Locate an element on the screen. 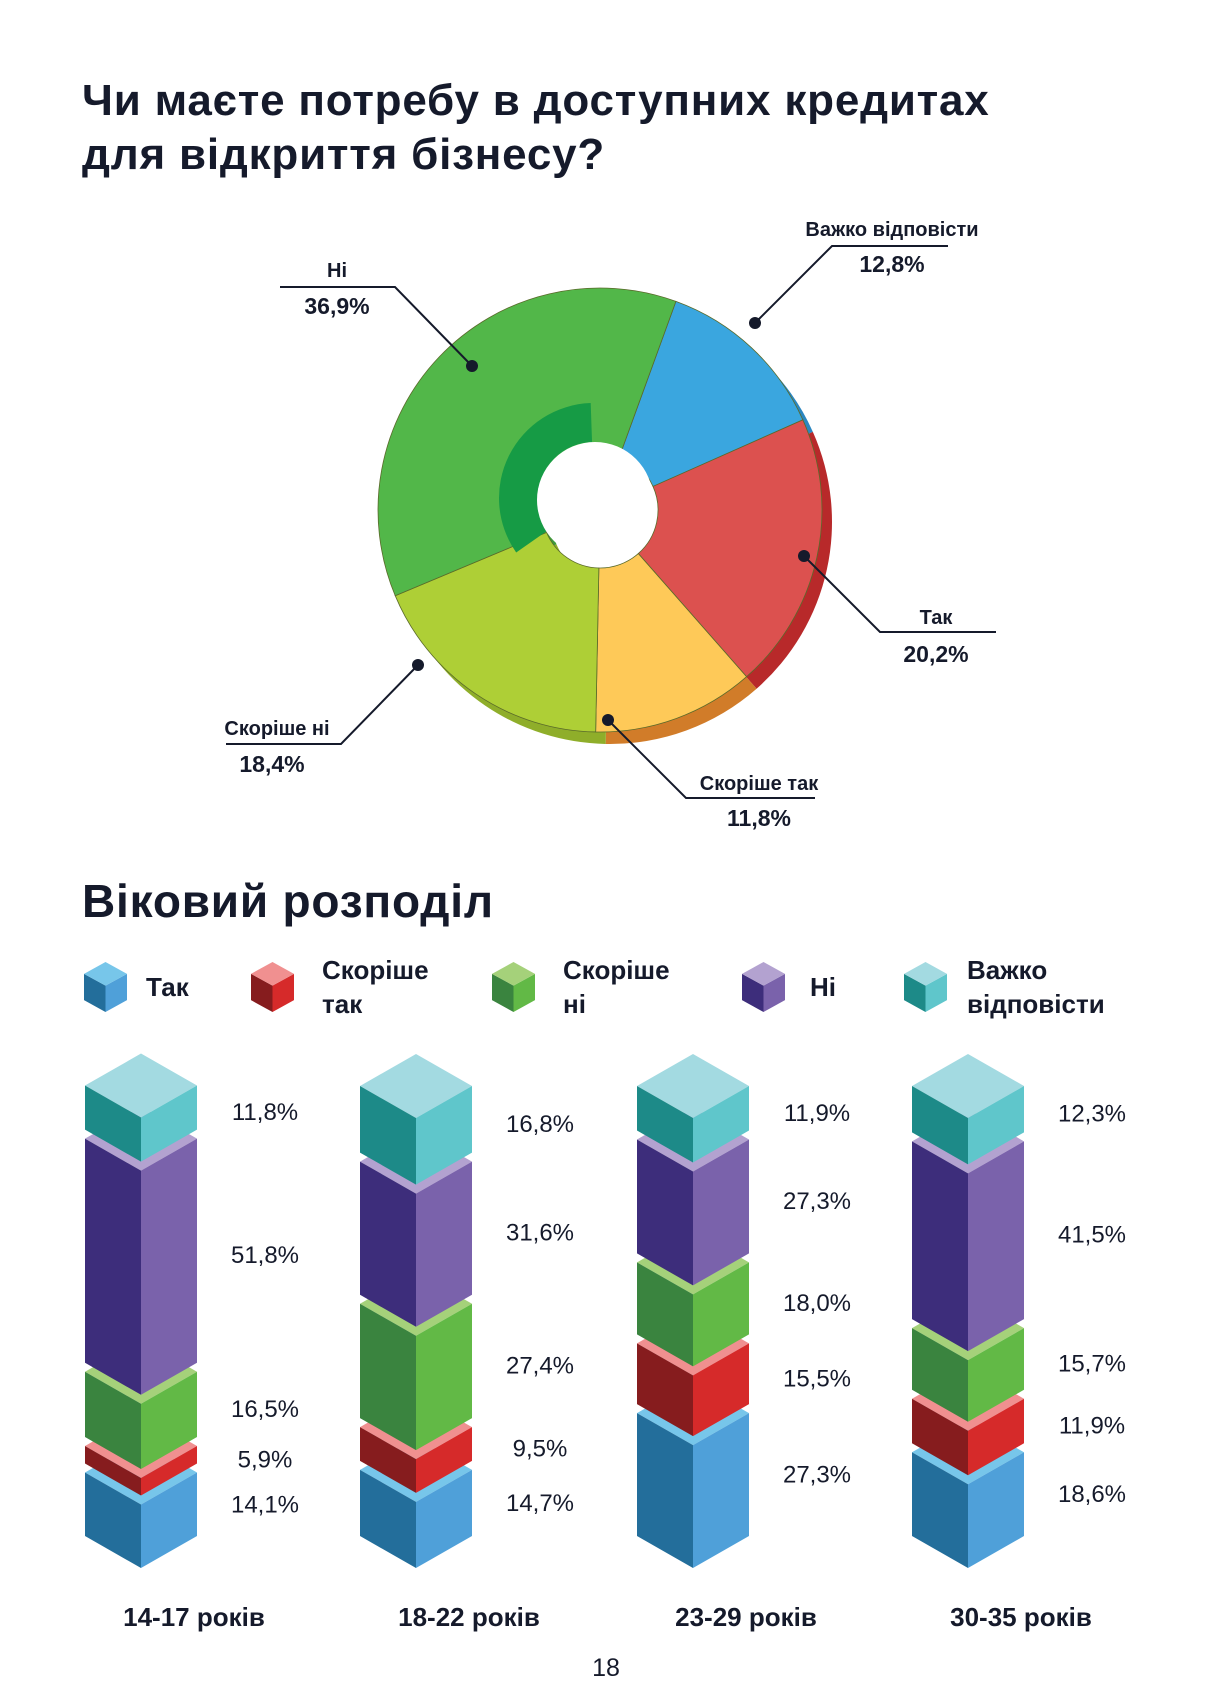 The image size is (1212, 1706). segment-value-label: 18,0% is located at coordinates (817, 1303).